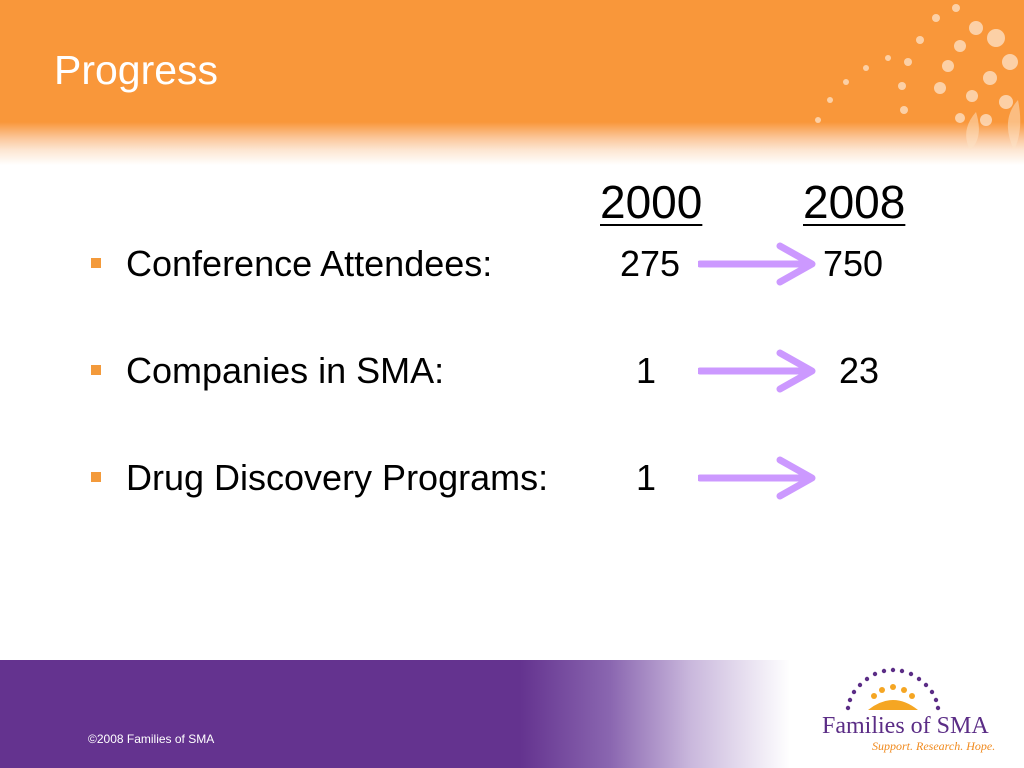 The image size is (1024, 768). I want to click on sunburst-decoration-icon, so click(918, 77).